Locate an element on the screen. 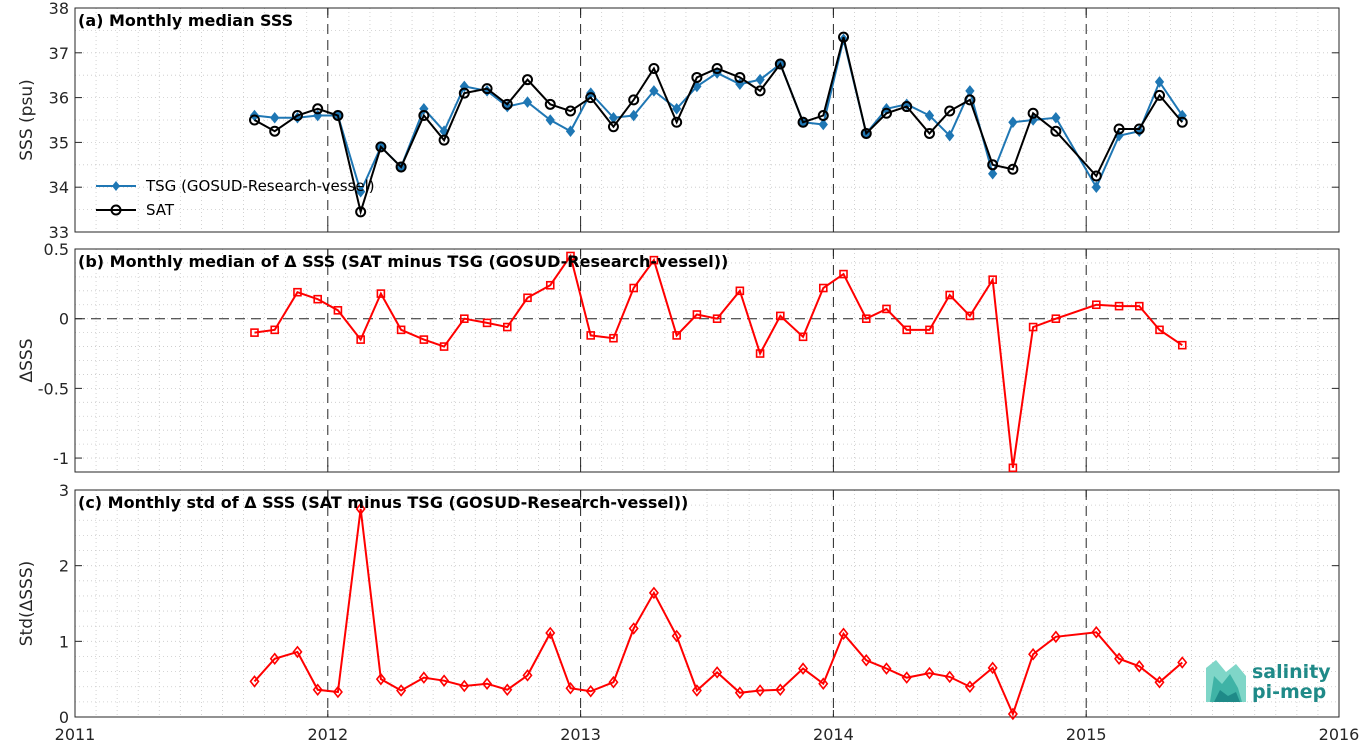 Image resolution: width=1364 pixels, height=745 pixels. y-tick-label: 36 is located at coordinates (59, 98).